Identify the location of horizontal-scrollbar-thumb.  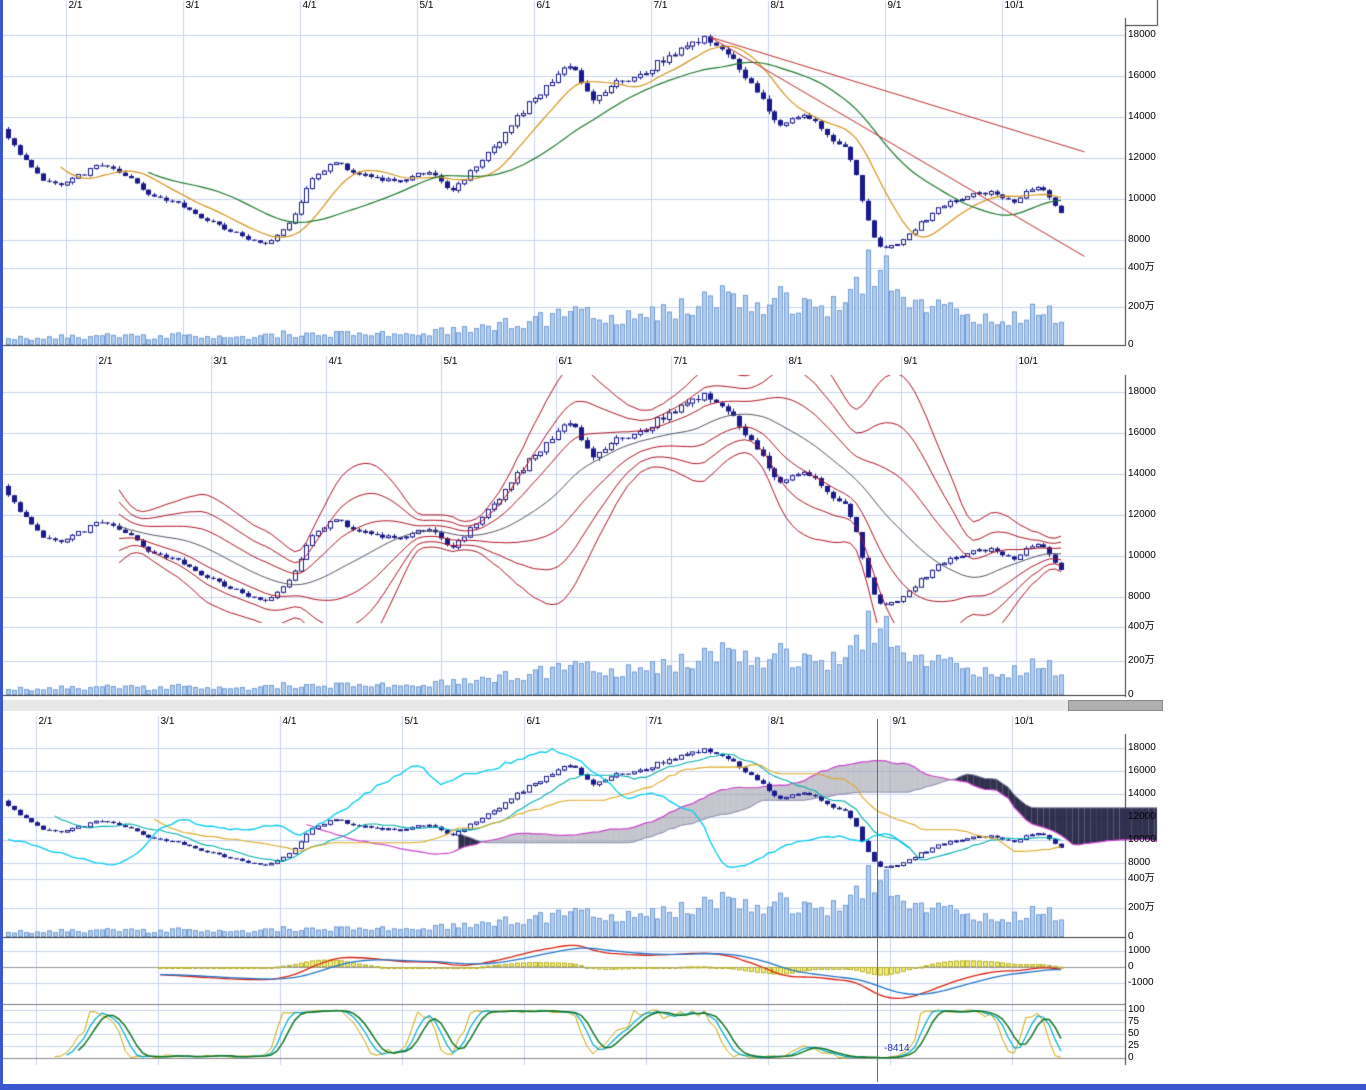
(1115, 705).